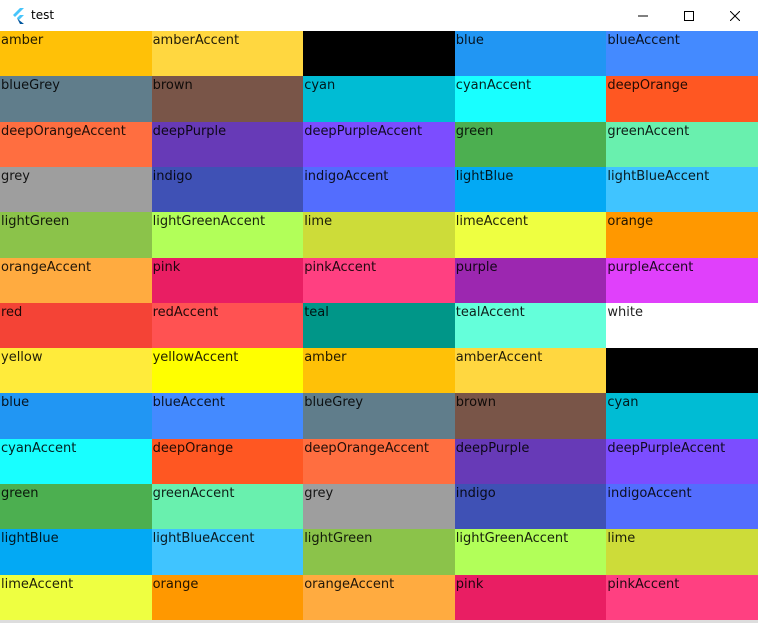 Image resolution: width=758 pixels, height=623 pixels. Describe the element at coordinates (643, 15) in the screenshot. I see `minimize-button` at that location.